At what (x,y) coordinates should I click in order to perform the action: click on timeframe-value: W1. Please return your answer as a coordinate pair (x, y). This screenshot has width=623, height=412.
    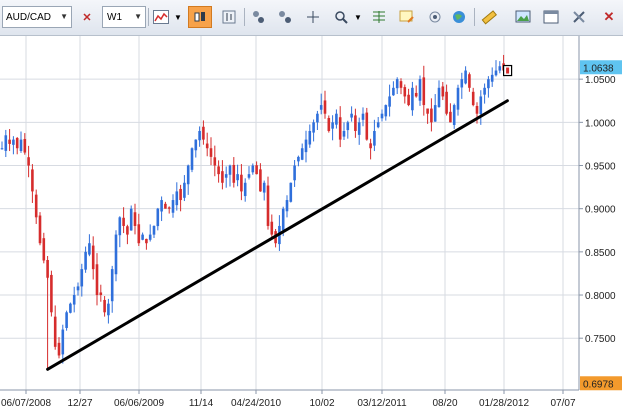
    Looking at the image, I should click on (114, 17).